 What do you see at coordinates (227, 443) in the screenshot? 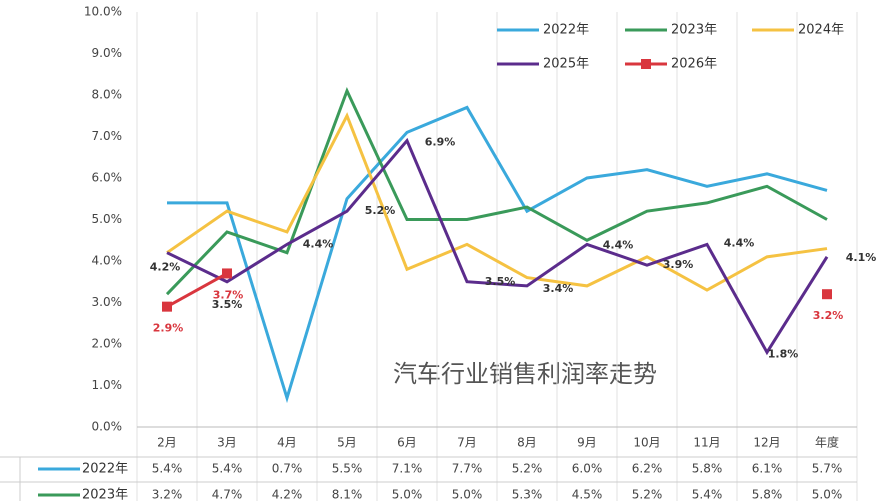
I see `x-tick-label: 3月` at bounding box center [227, 443].